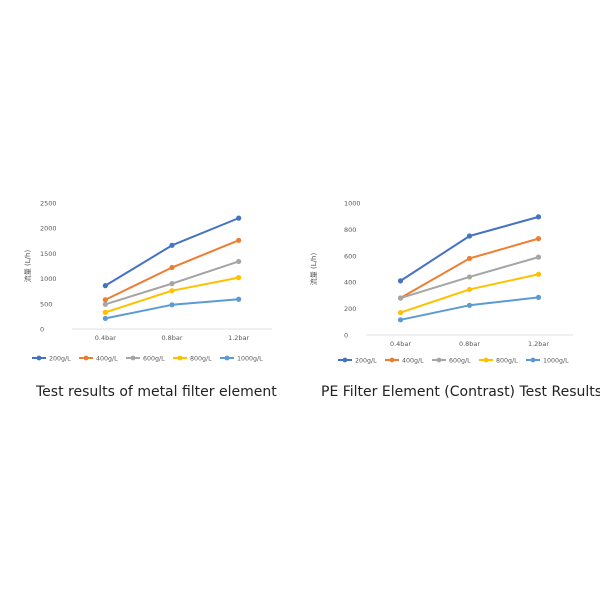 The width and height of the screenshot is (600, 600). I want to click on y-tick-label: 400, so click(350, 283).